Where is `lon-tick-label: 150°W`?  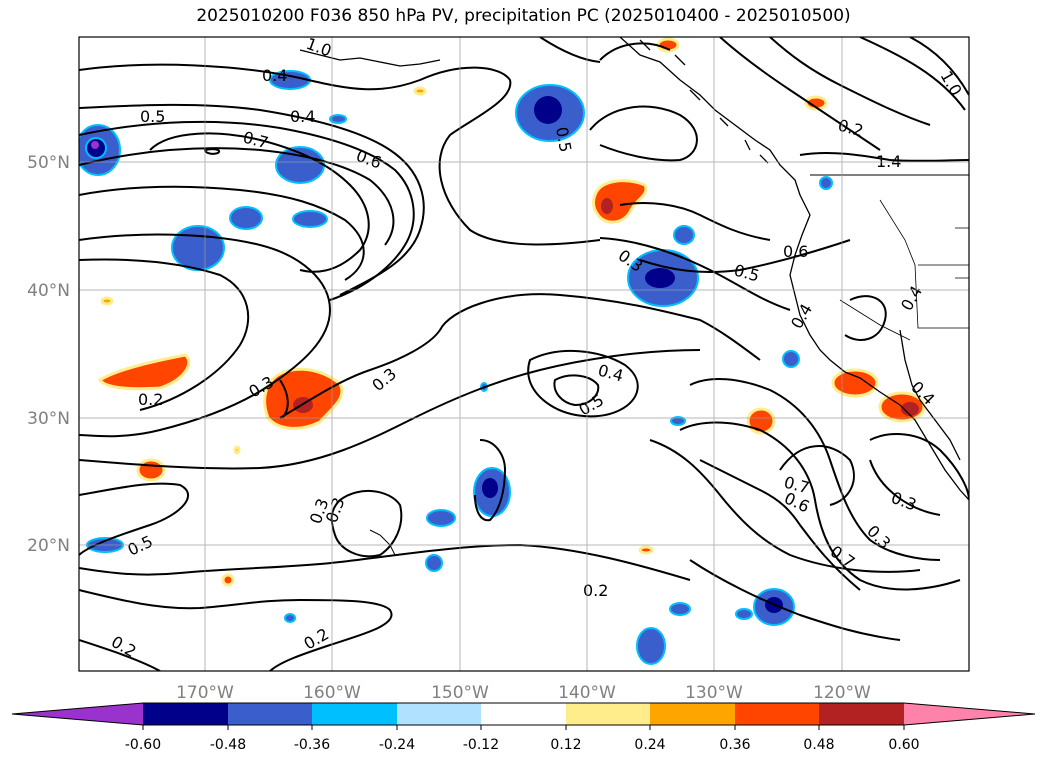 lon-tick-label: 150°W is located at coordinates (460, 693).